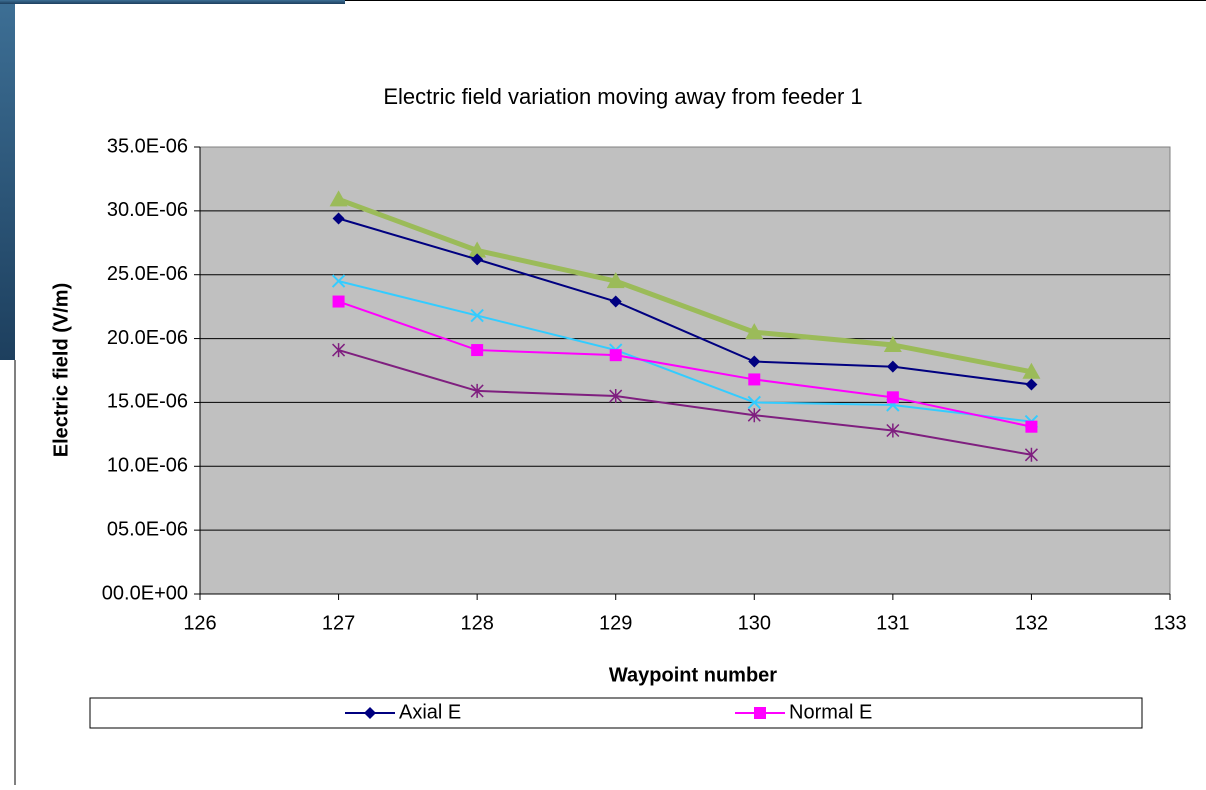 The image size is (1206, 790). What do you see at coordinates (147, 338) in the screenshot?
I see `y-tick-label: 20.0E-06` at bounding box center [147, 338].